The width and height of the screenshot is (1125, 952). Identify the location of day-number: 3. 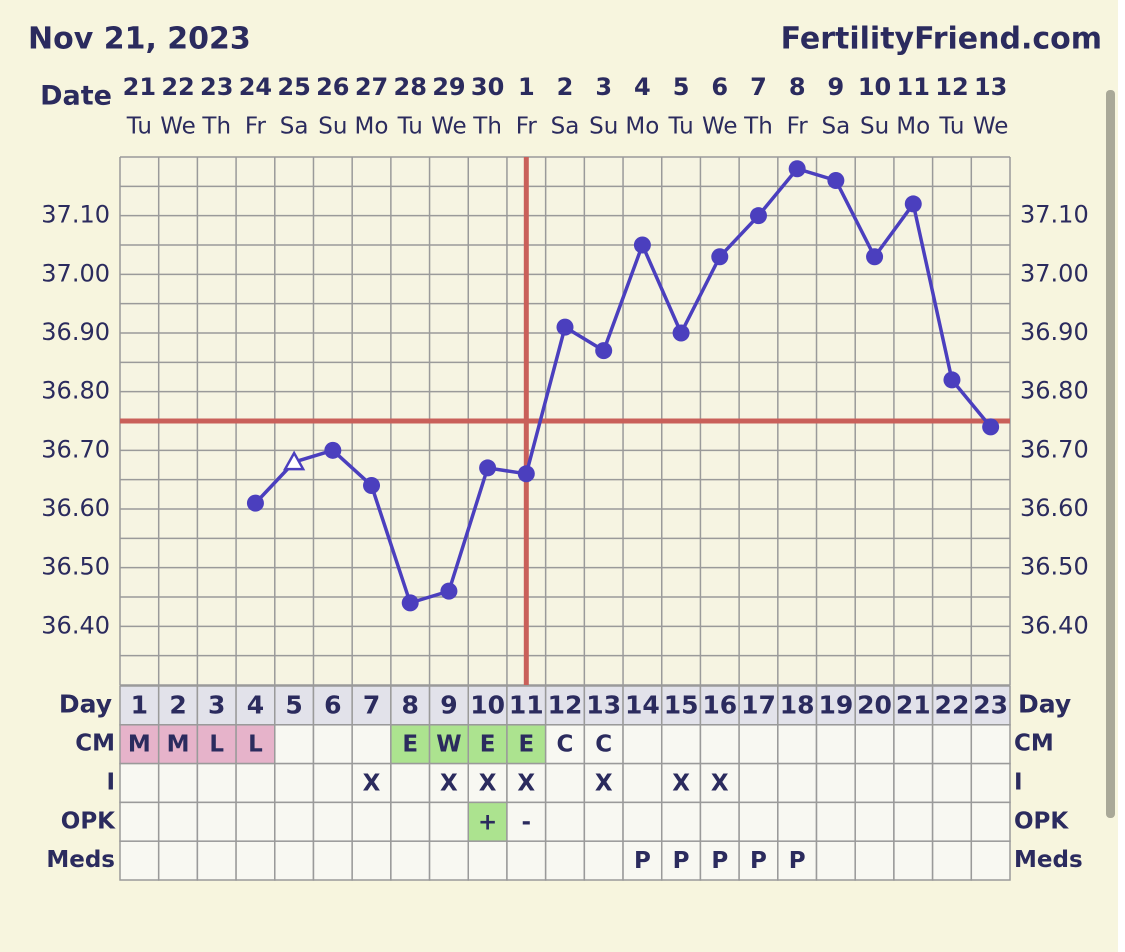
(216, 704).